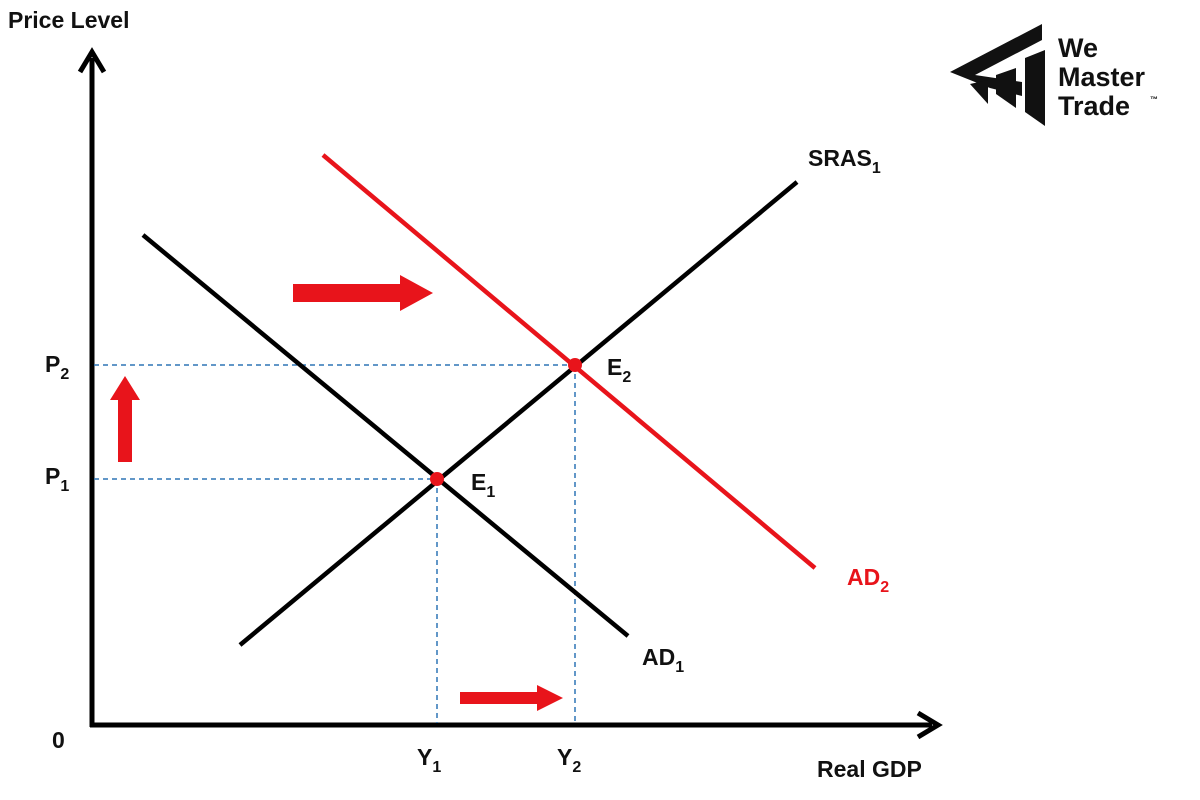 This screenshot has height=800, width=1200. Describe the element at coordinates (1102, 77) in the screenshot. I see `logo-text: Master` at that location.